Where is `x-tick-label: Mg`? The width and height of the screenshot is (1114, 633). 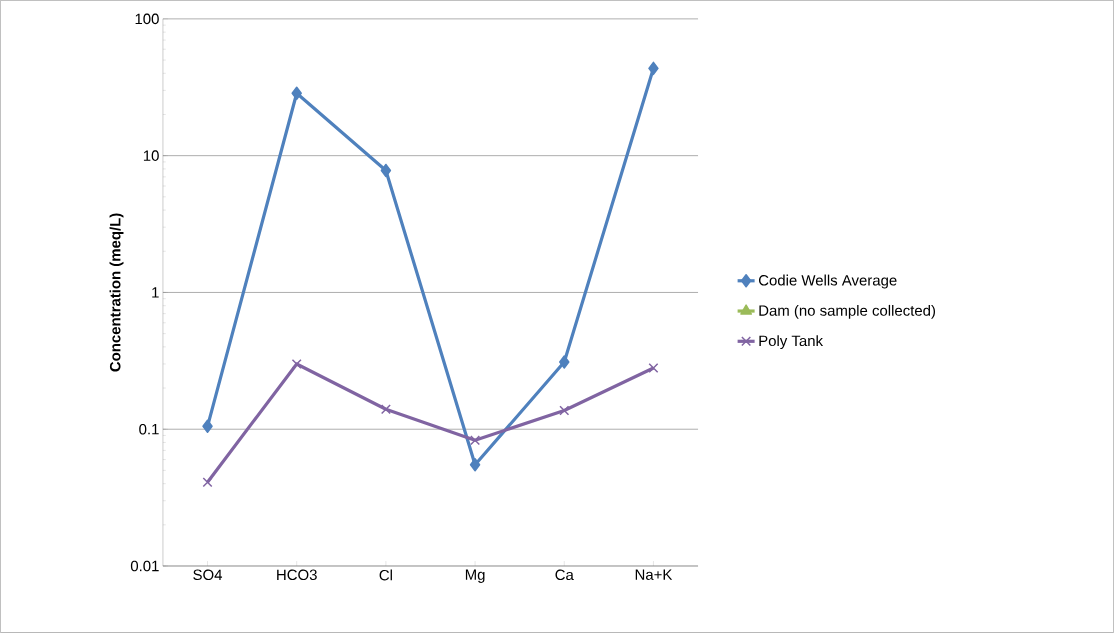
x-tick-label: Mg is located at coordinates (475, 576).